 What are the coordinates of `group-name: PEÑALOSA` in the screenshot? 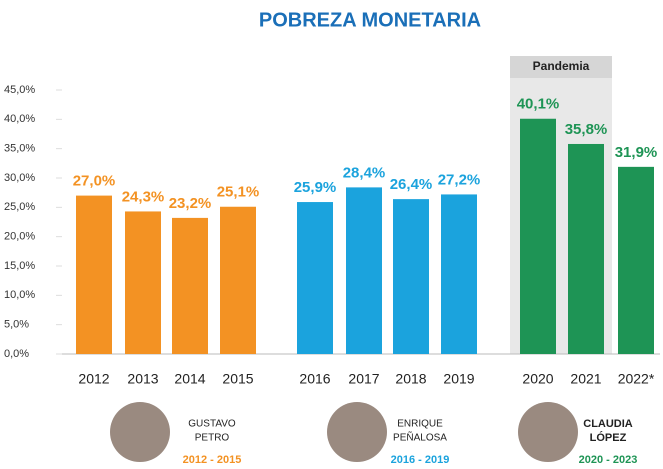 It's located at (420, 437).